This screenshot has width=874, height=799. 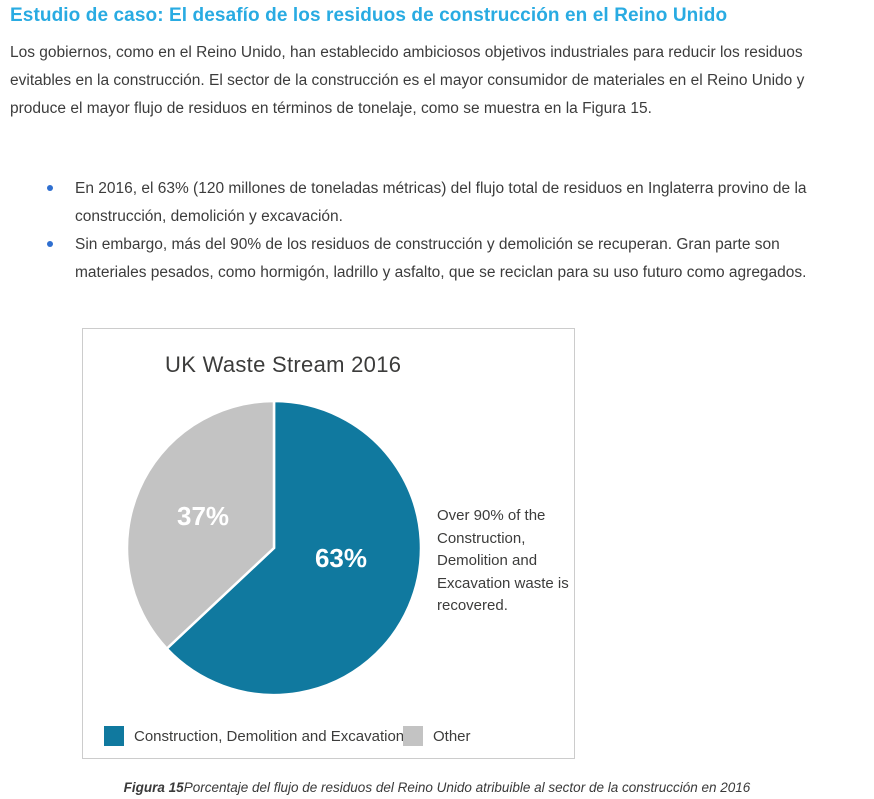 I want to click on legend-item-construction: Construction, Demolition and Excavation, so click(x=254, y=736).